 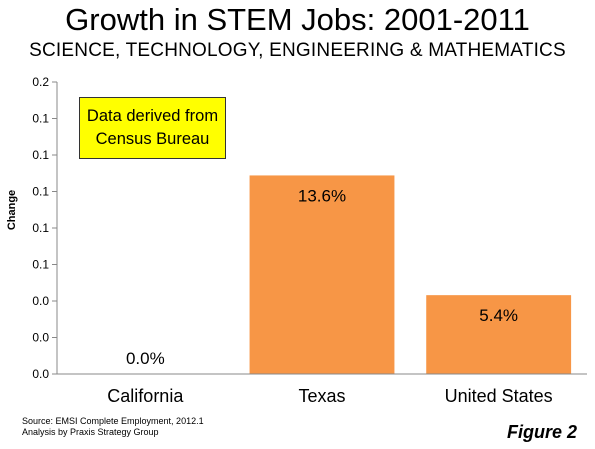 What do you see at coordinates (152, 128) in the screenshot?
I see `data-source-callout: Data derived from Census Bureau` at bounding box center [152, 128].